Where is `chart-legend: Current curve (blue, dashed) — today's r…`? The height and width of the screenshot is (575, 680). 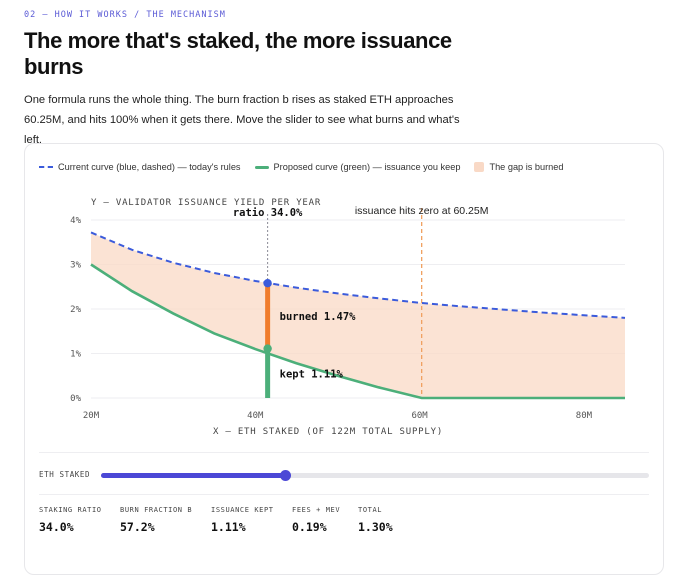
chart-legend: Current curve (blue, dashed) — today's r… is located at coordinates (308, 167).